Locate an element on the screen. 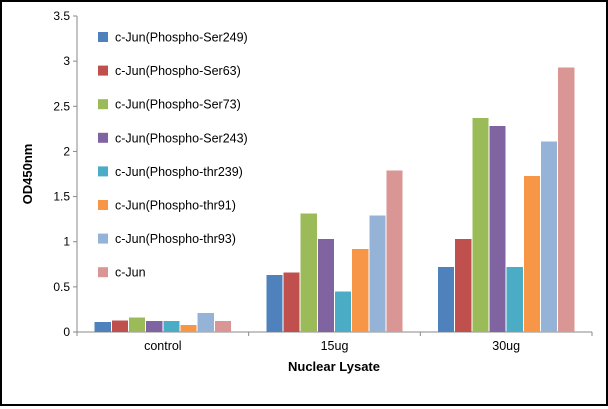 This screenshot has height=409, width=608. y-axis-title: OD450nm is located at coordinates (27, 174).